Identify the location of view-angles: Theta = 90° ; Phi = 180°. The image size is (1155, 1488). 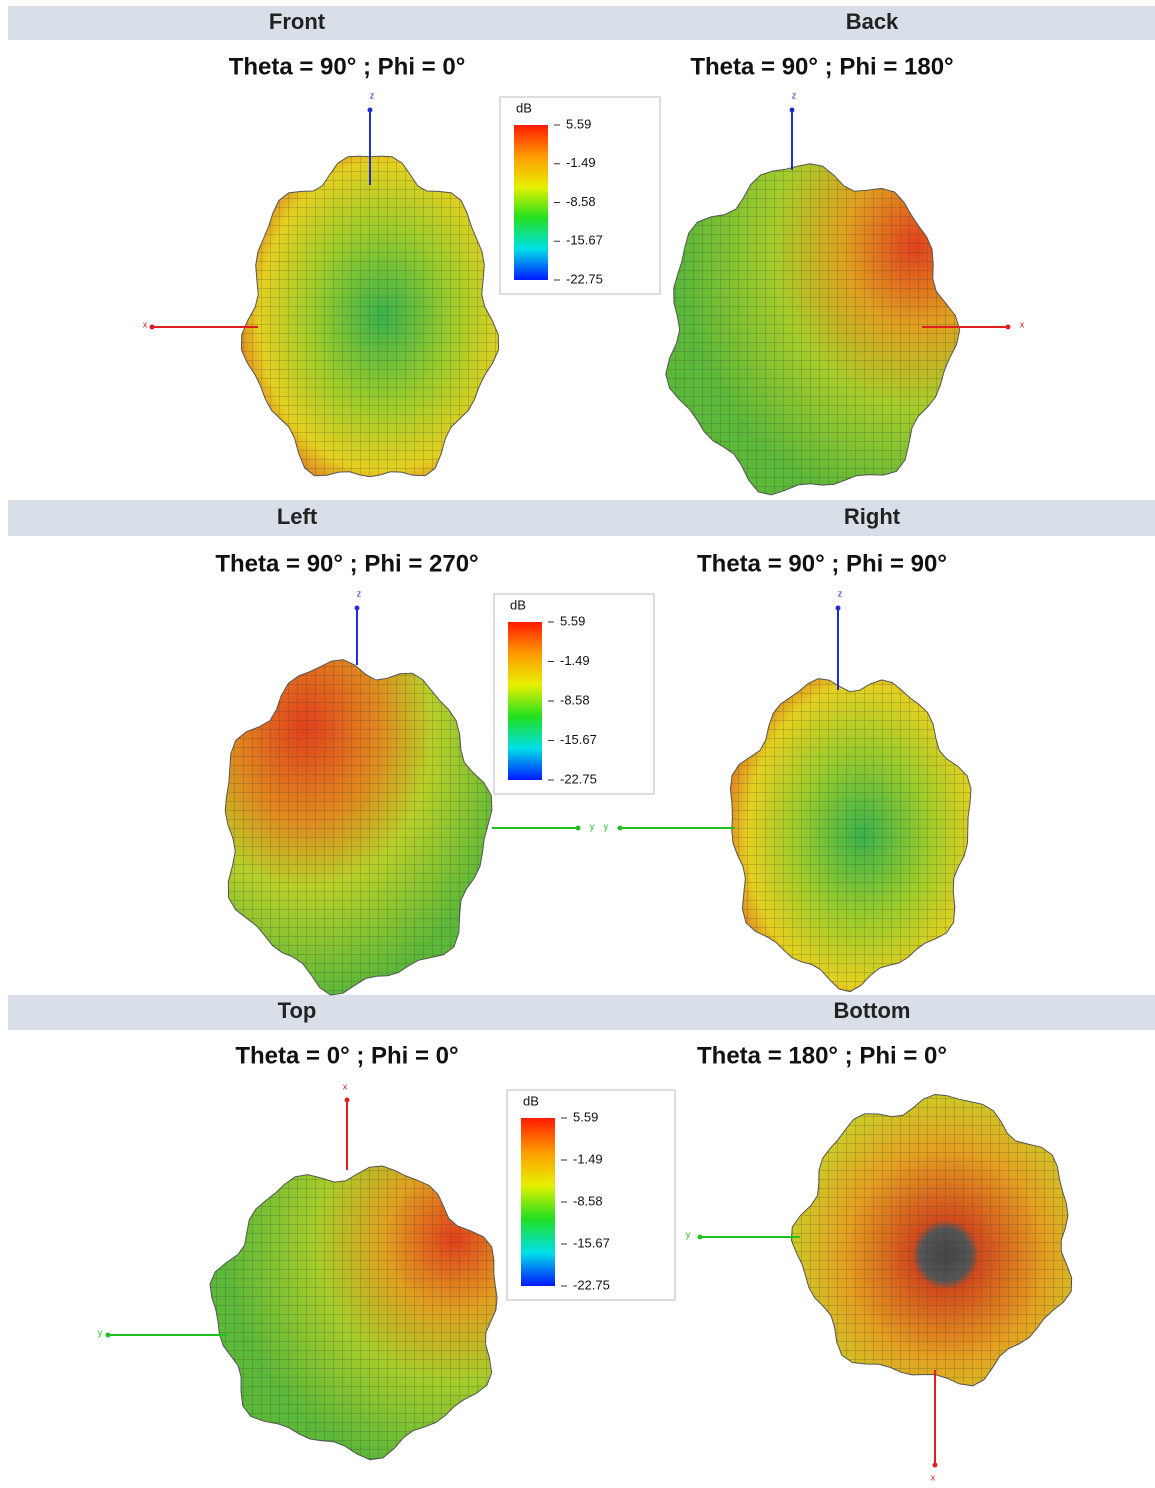
(821, 66).